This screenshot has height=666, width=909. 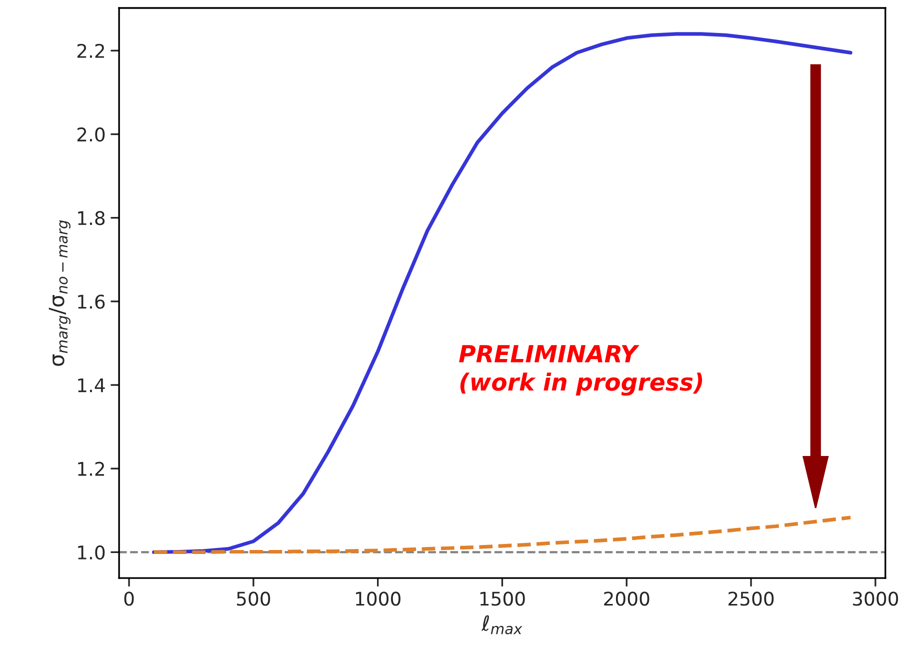 I want to click on y-tick-label: 1.0, so click(x=91, y=552).